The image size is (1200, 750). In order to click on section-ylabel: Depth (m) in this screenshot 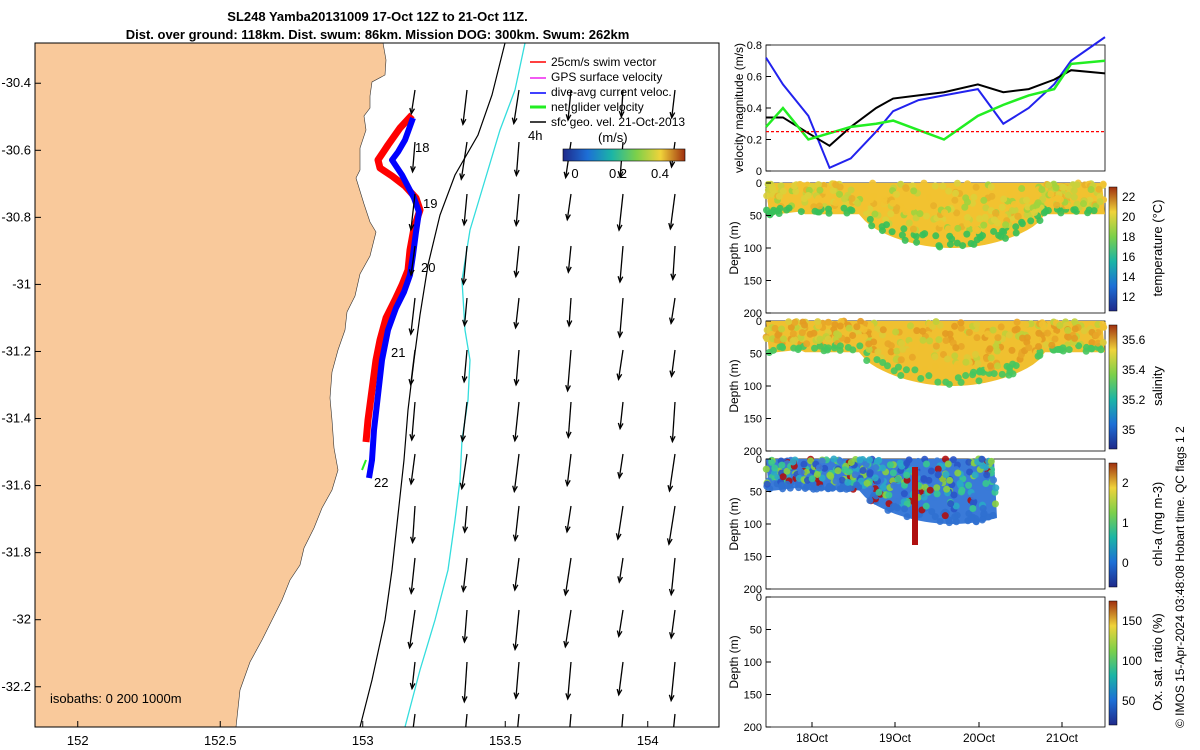, I will do `click(734, 661)`.